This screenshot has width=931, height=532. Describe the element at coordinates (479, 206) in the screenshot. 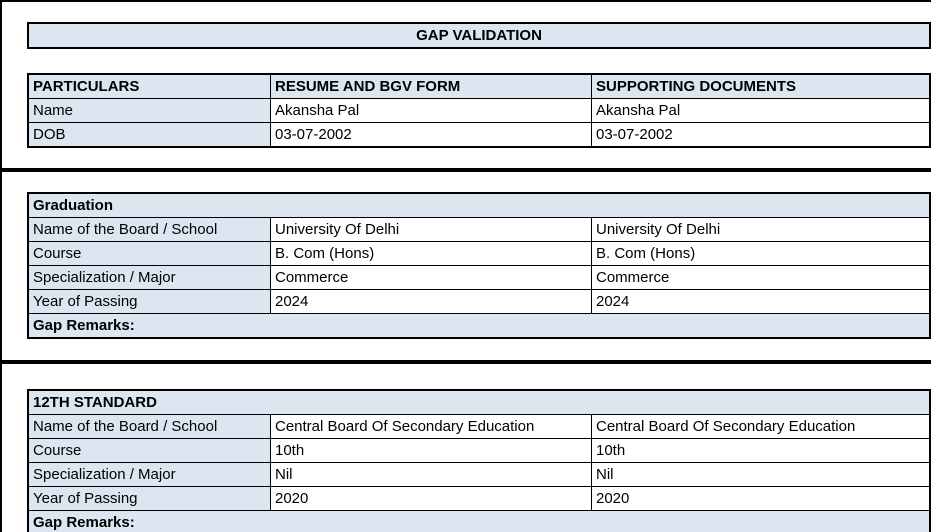

I see `graduation-section-title: Graduation` at that location.